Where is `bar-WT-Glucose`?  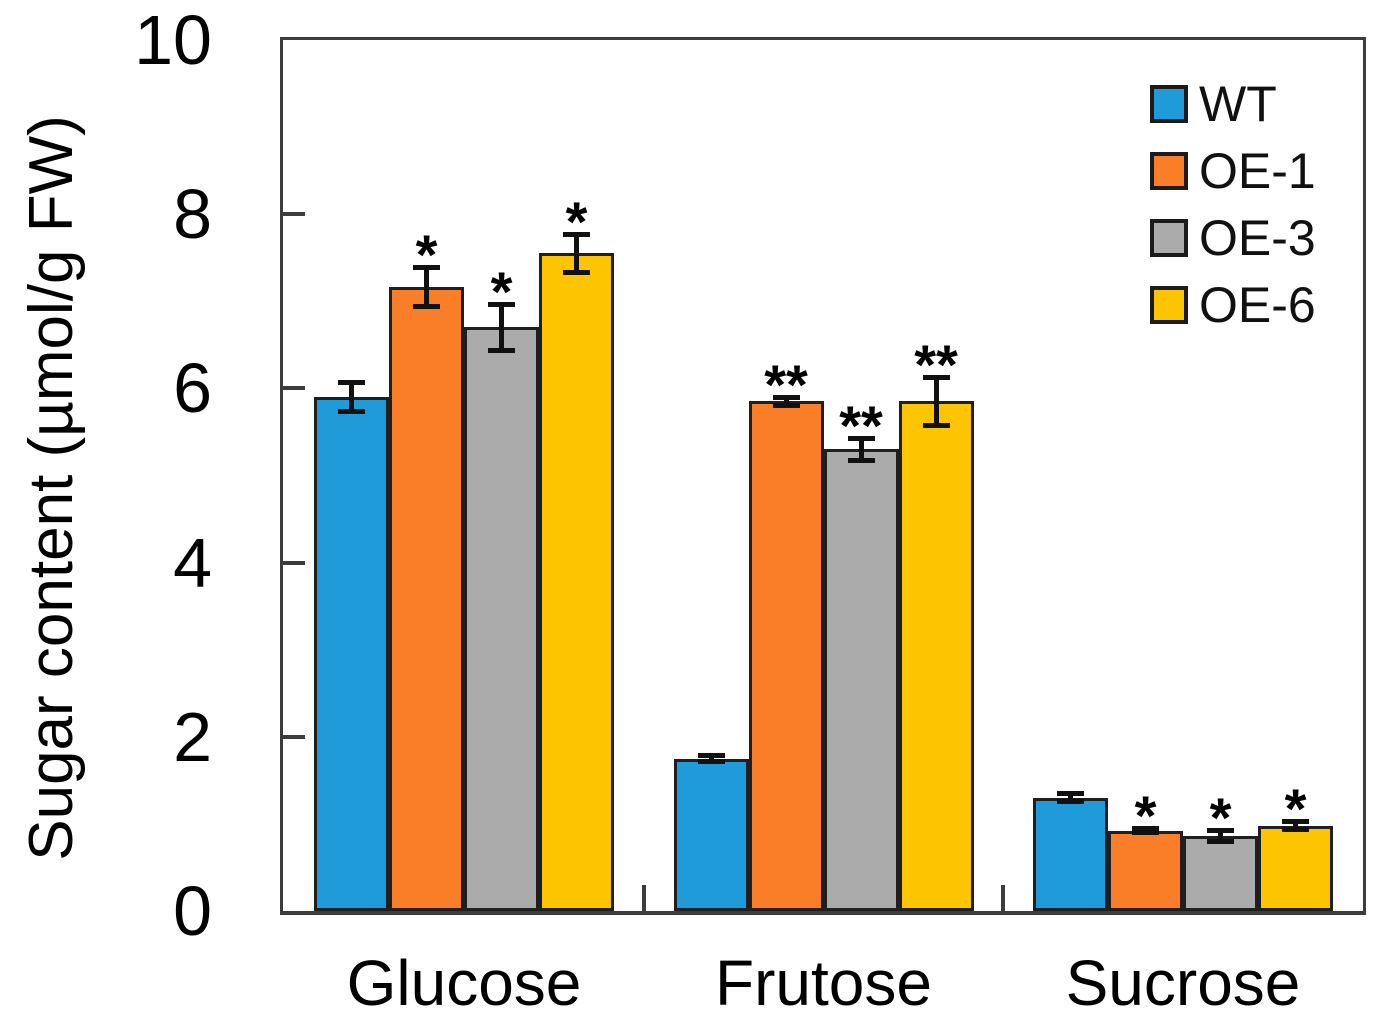
bar-WT-Glucose is located at coordinates (351, 654).